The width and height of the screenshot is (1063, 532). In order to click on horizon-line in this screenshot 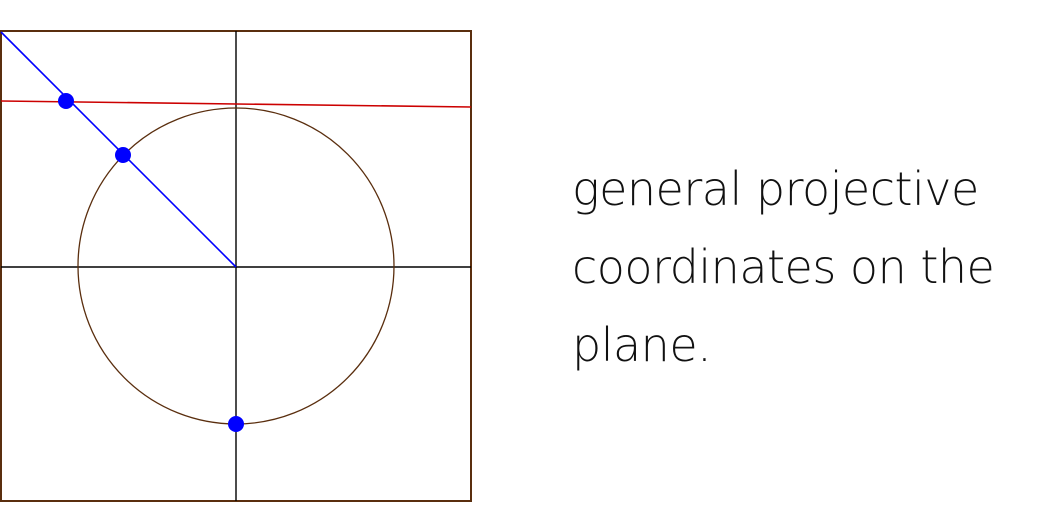, I will do `click(236, 104)`.